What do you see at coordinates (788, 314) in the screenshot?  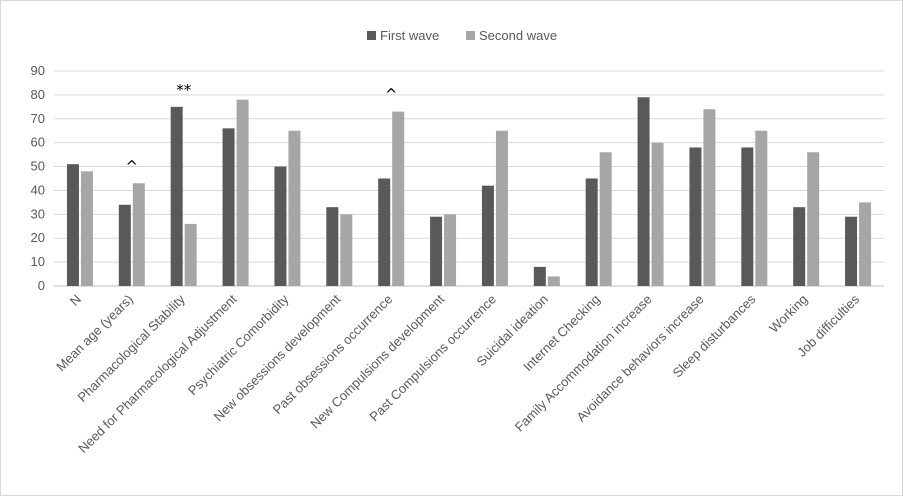 I see `category-label: Working` at bounding box center [788, 314].